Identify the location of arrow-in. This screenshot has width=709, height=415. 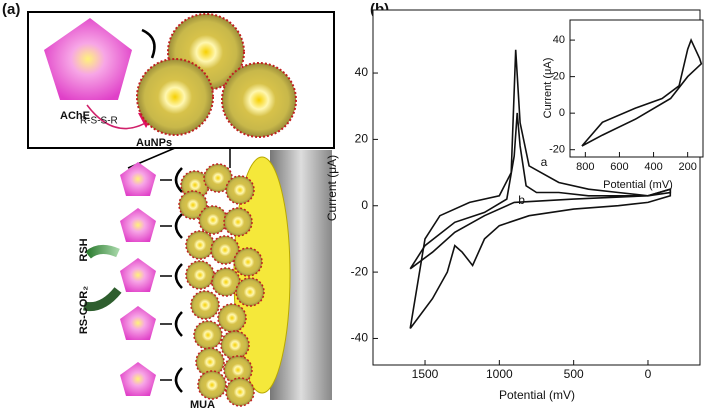
(102, 252).